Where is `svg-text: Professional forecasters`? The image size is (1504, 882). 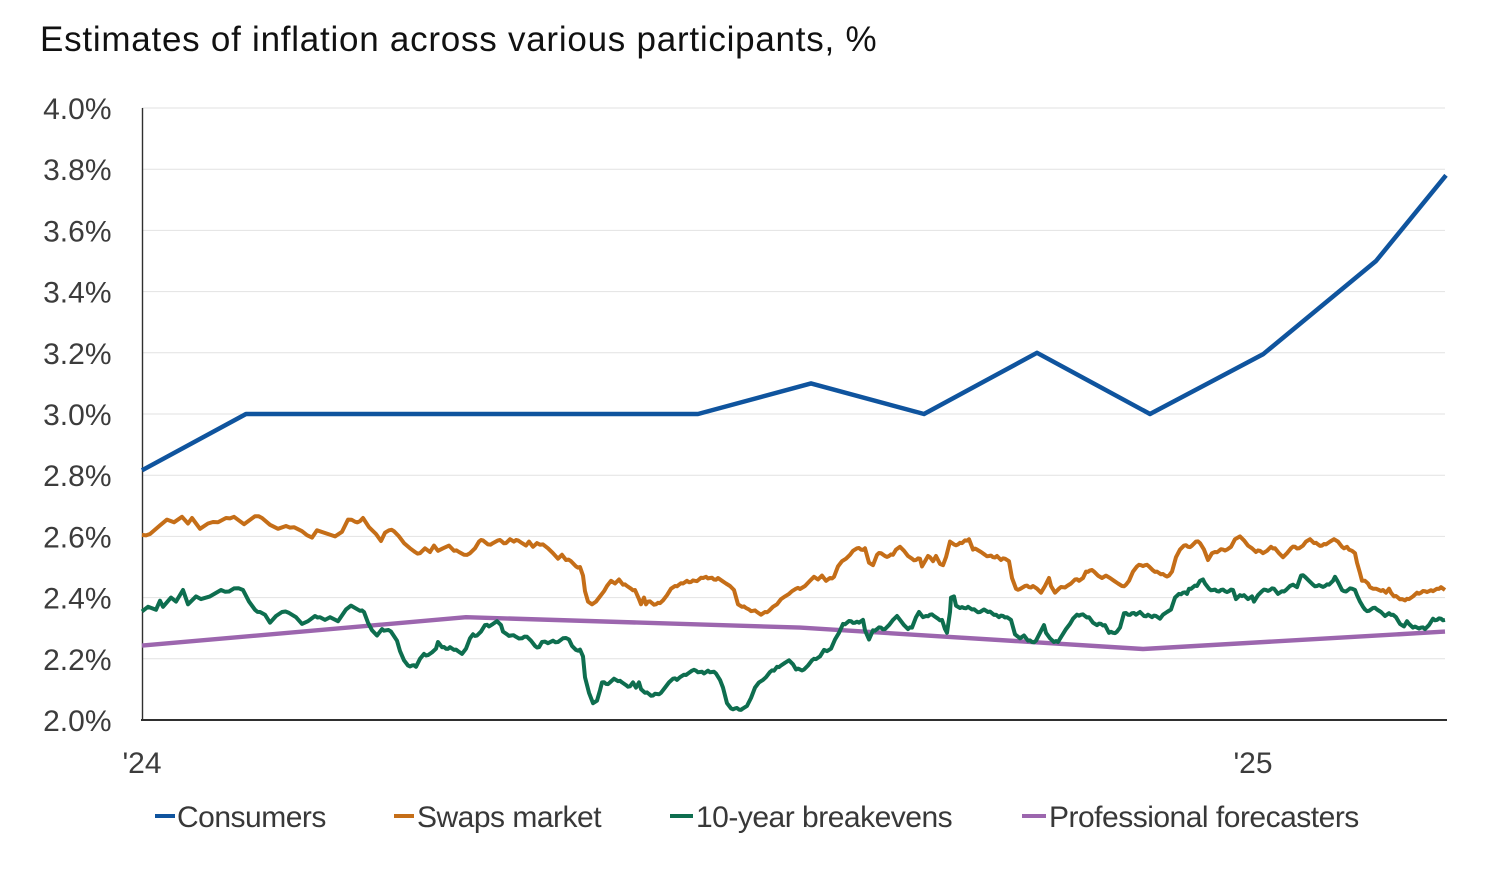
svg-text: Professional forecasters is located at coordinates (1204, 817).